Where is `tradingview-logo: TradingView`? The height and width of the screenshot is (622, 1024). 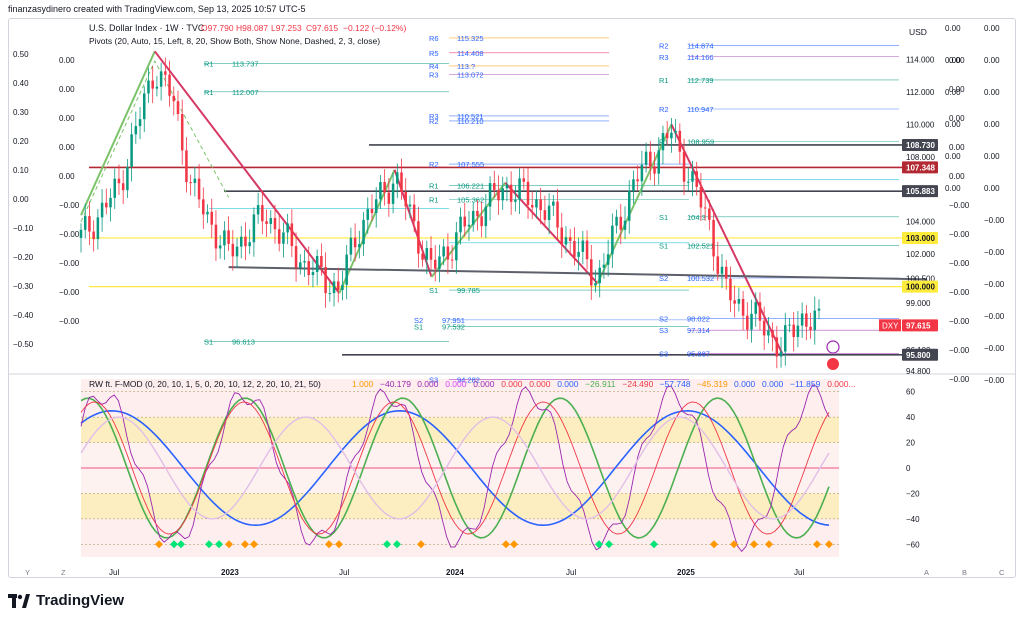
tradingview-logo: TradingView is located at coordinates (66, 600).